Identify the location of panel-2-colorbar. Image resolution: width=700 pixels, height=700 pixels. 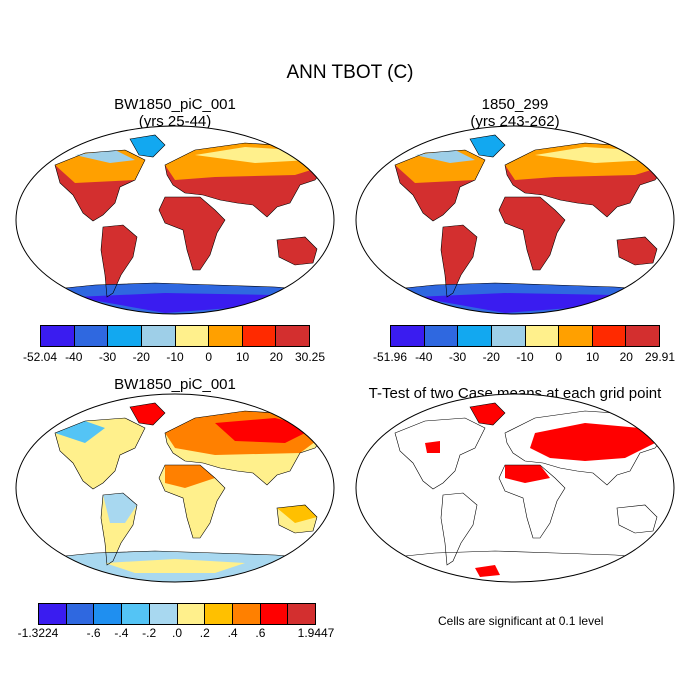
(525, 336).